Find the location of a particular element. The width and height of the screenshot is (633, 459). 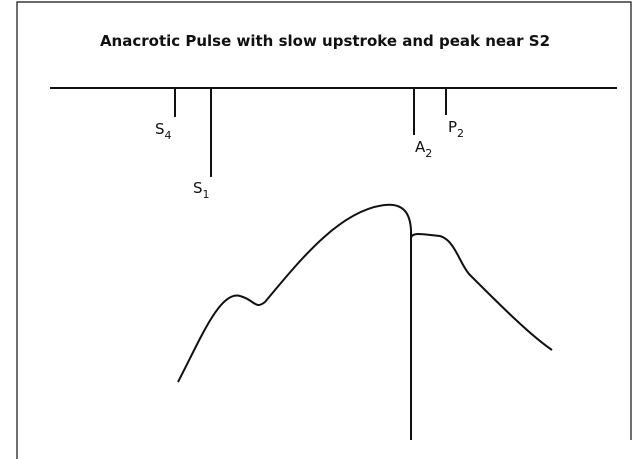

label: S1 is located at coordinates (201, 190).